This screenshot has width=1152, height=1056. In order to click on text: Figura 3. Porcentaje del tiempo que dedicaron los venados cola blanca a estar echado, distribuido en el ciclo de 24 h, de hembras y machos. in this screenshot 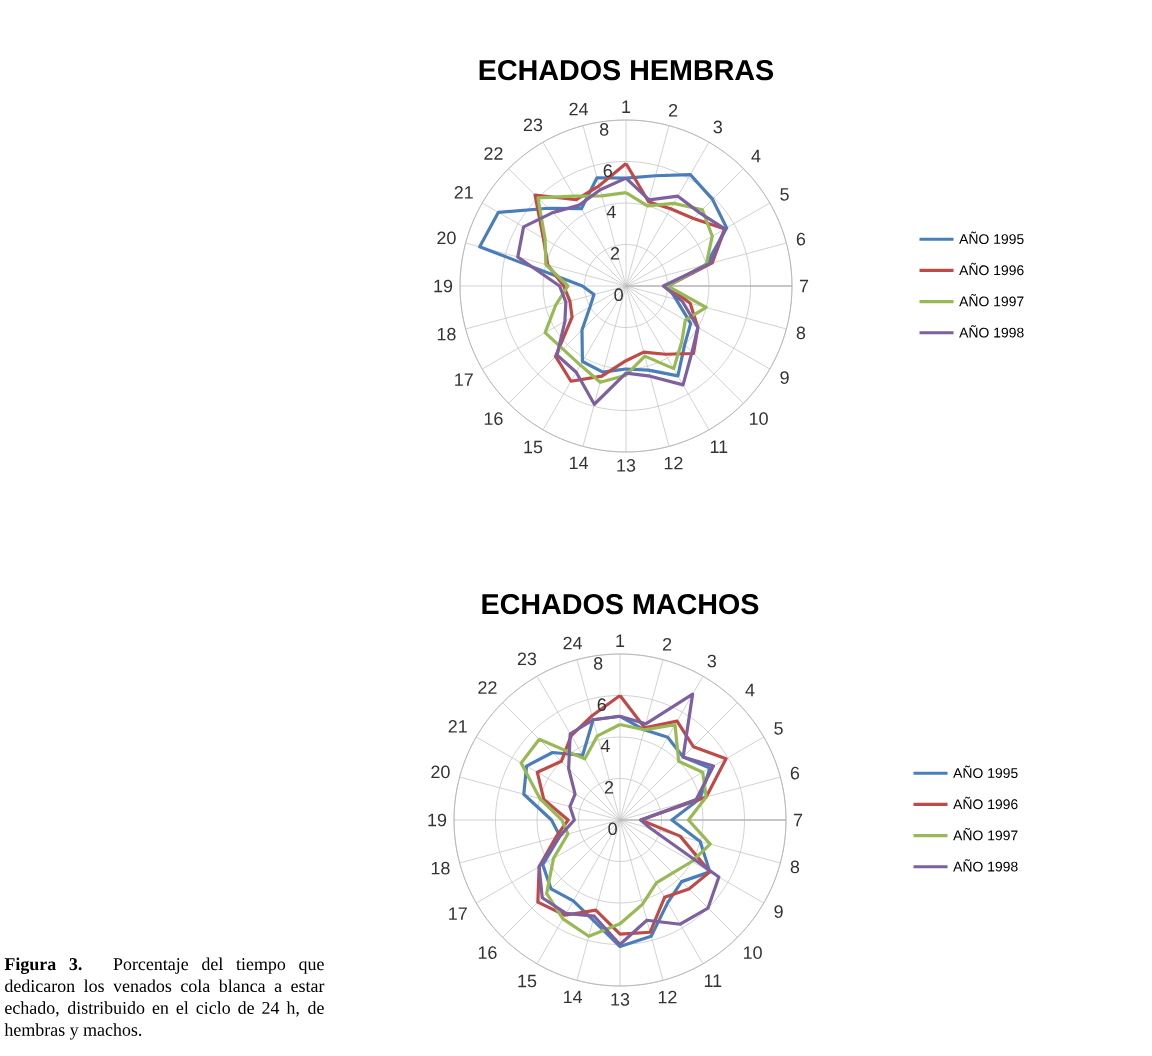, I will do `click(164, 998)`.